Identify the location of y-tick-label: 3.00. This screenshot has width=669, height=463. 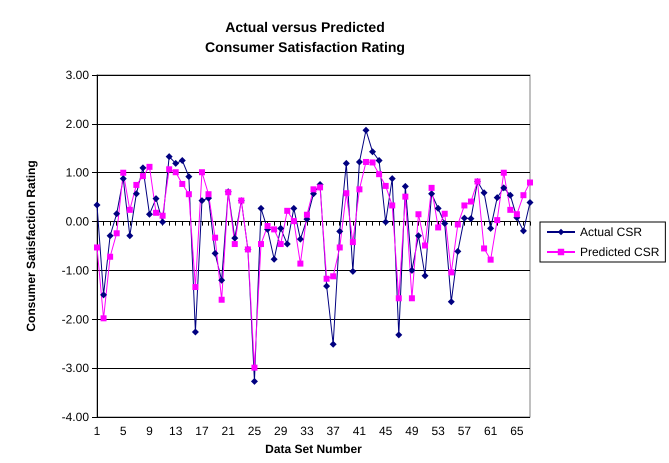
(78, 75).